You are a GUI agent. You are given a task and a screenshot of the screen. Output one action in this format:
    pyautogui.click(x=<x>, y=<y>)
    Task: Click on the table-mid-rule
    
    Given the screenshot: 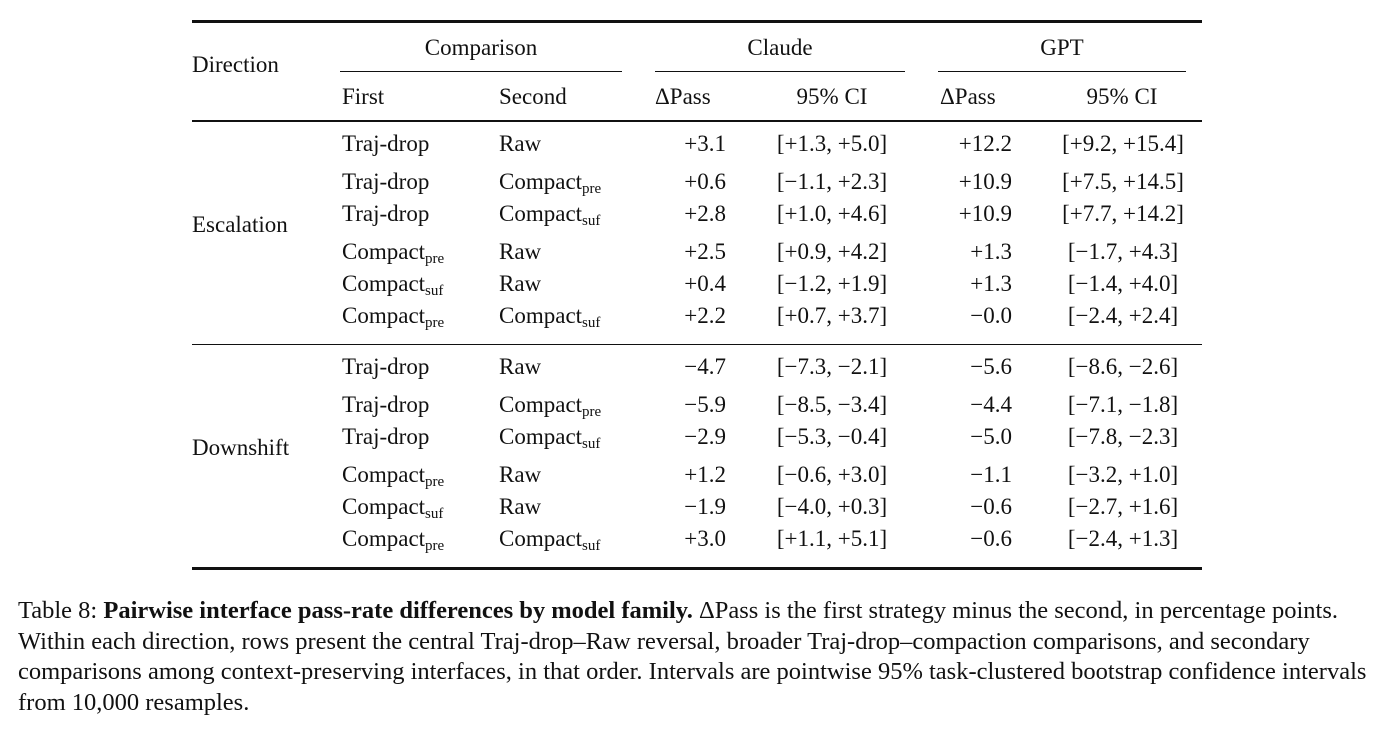 What is the action you would take?
    pyautogui.click(x=697, y=121)
    